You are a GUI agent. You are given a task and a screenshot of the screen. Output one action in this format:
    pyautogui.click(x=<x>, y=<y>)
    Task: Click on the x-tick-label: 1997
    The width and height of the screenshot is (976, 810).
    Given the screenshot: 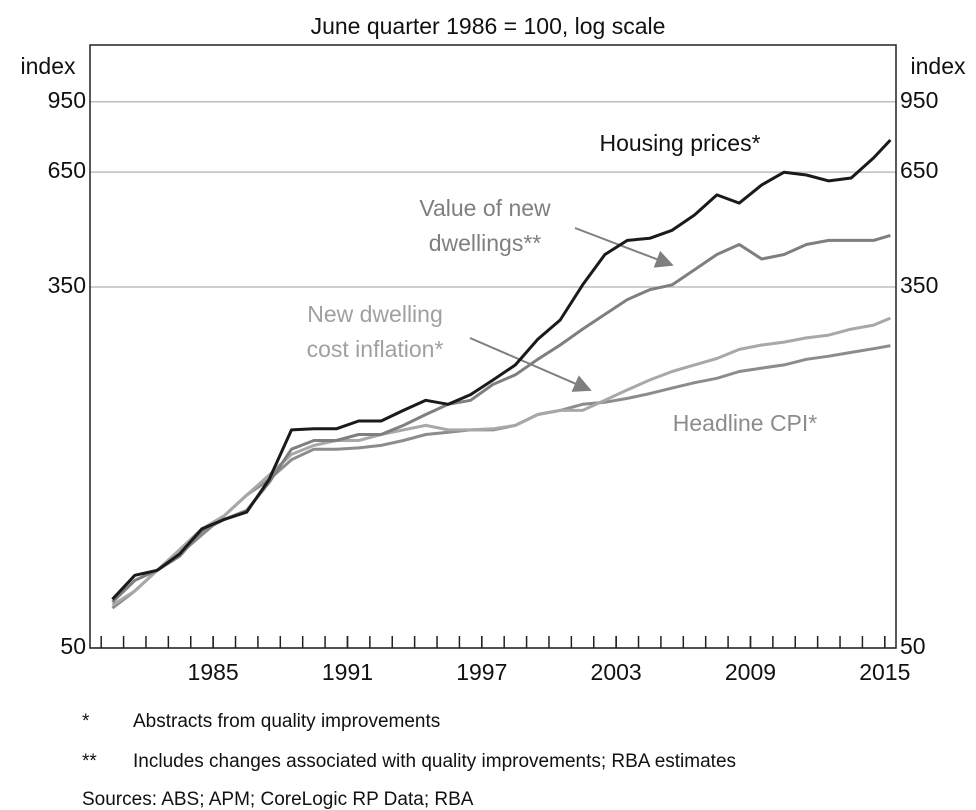 What is the action you would take?
    pyautogui.click(x=481, y=672)
    